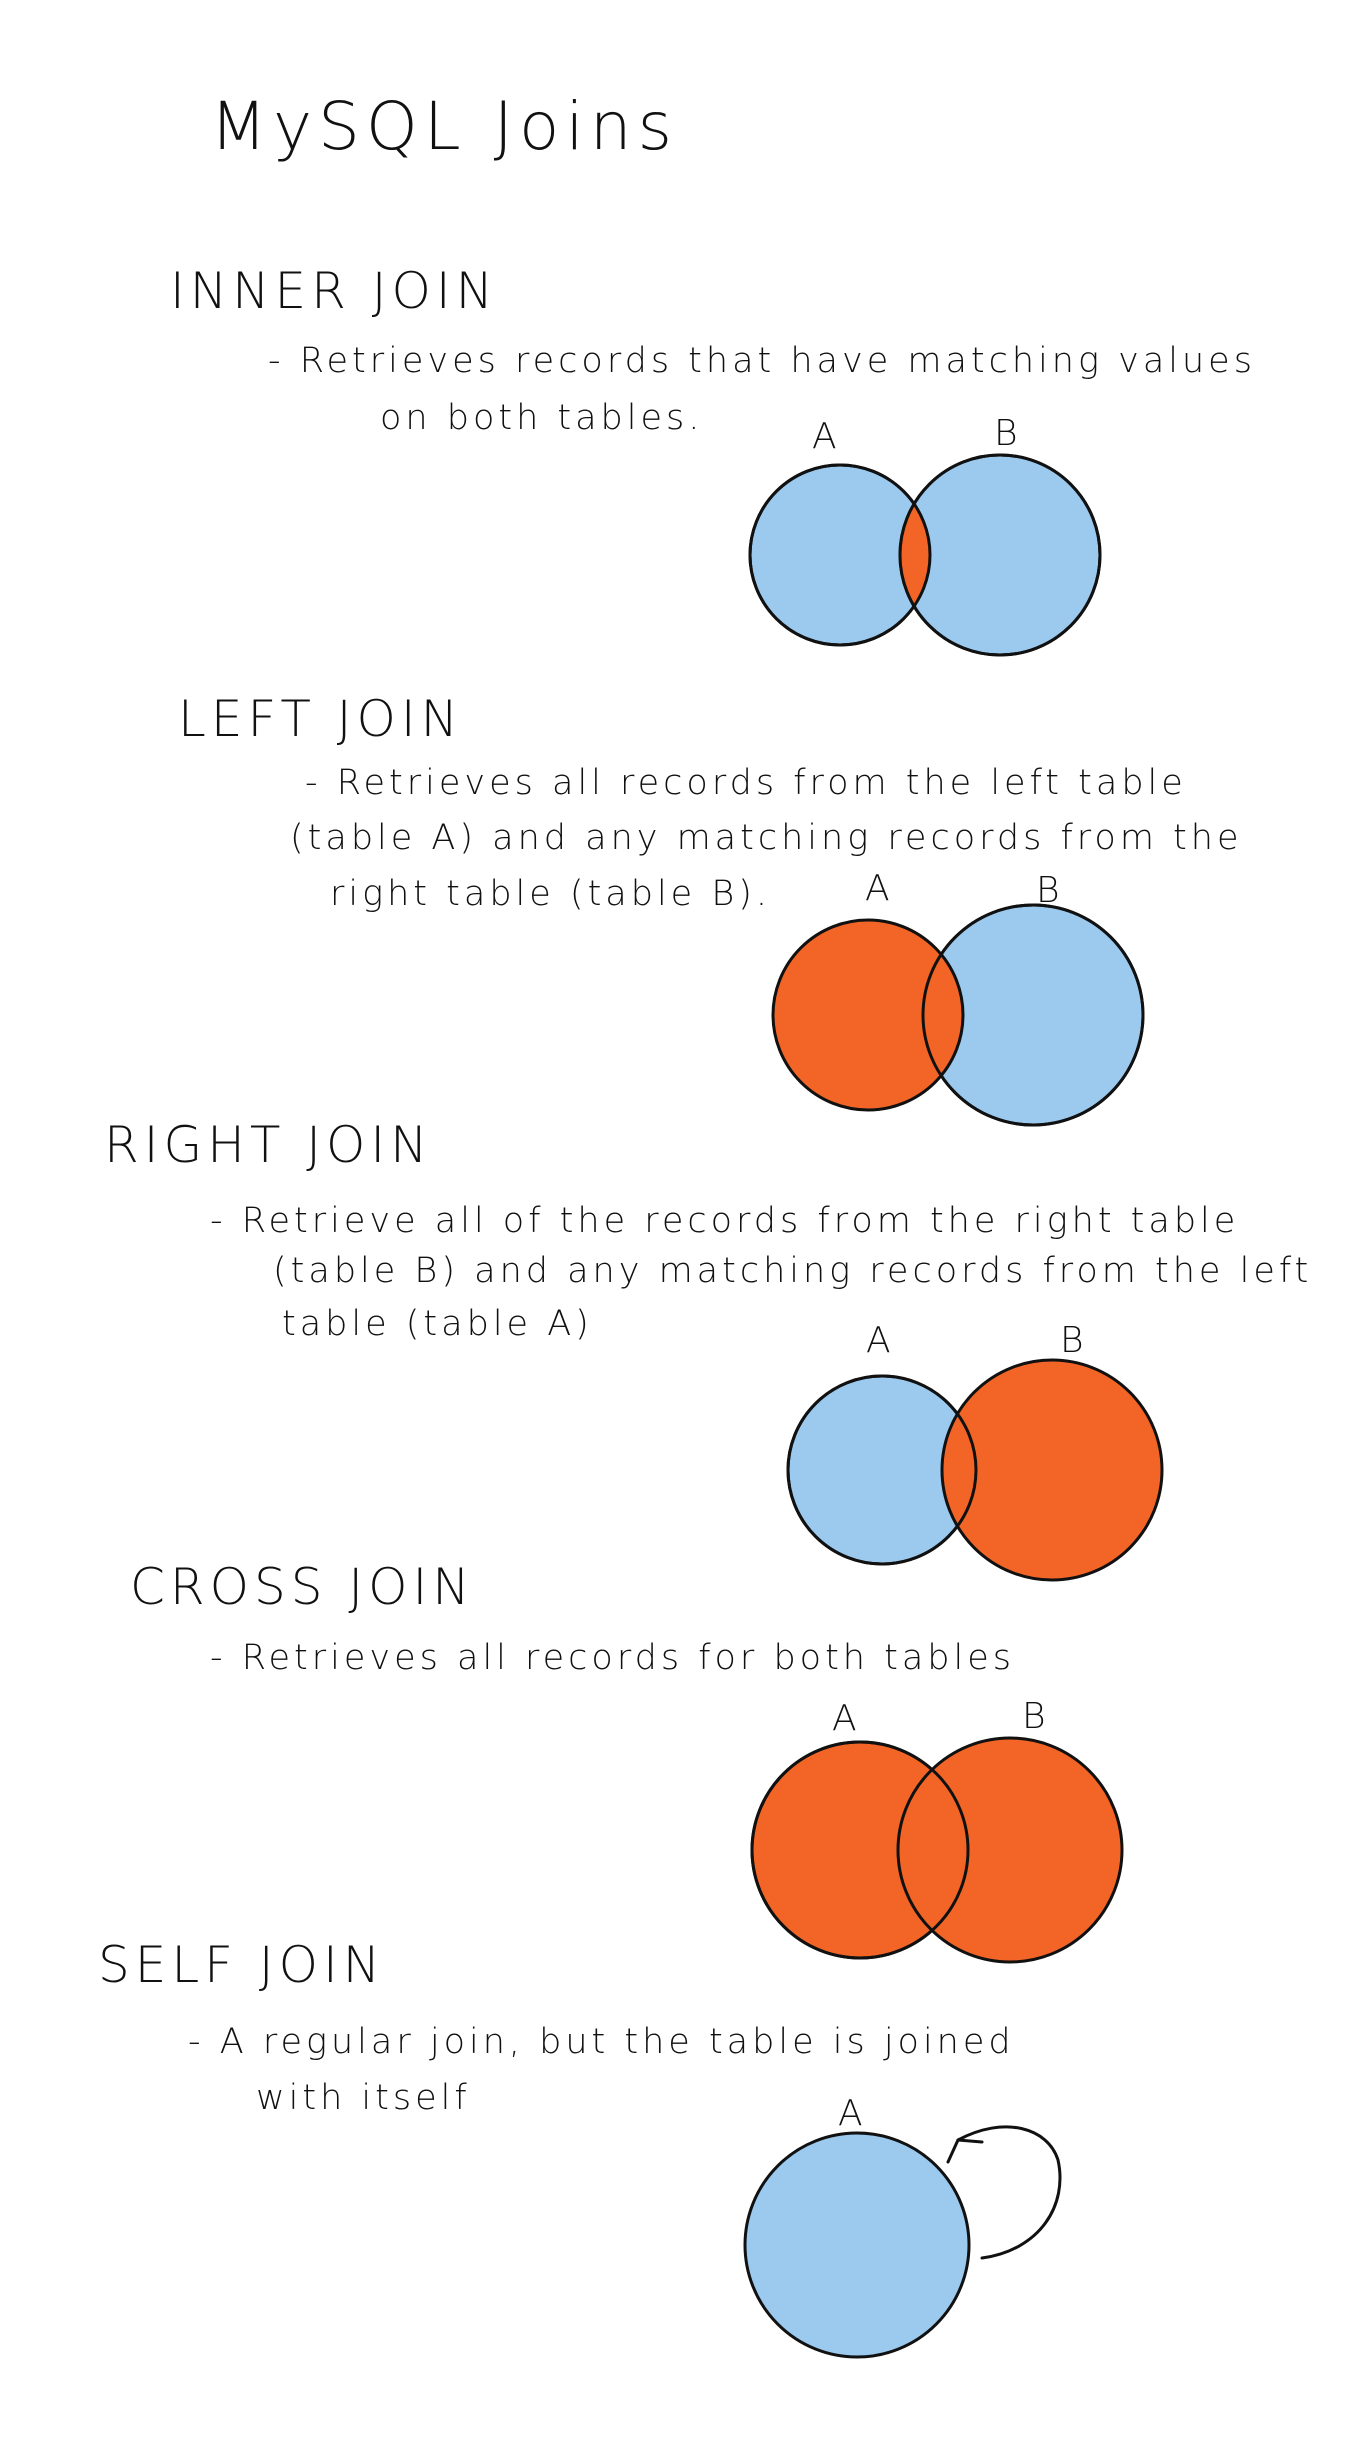  I want to click on cross-join-circle-b, so click(1010, 1850).